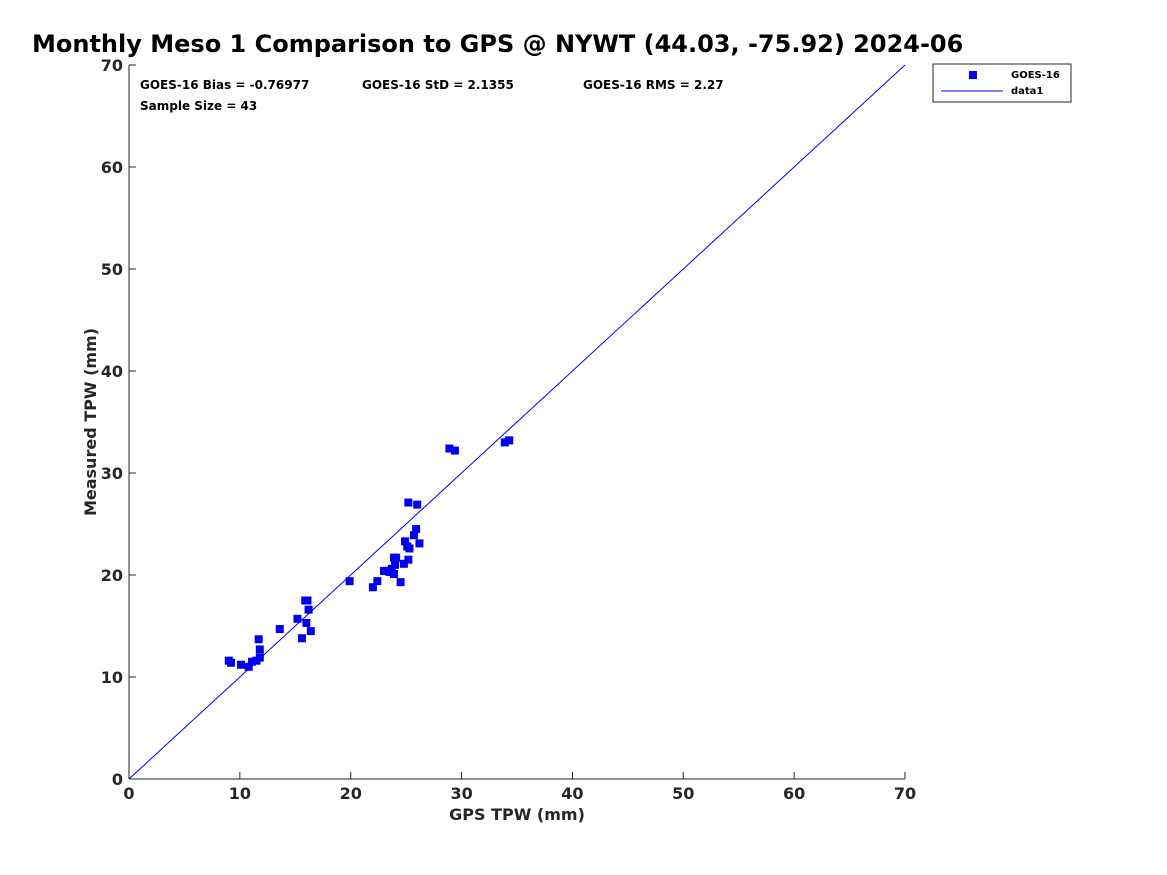  What do you see at coordinates (117, 779) in the screenshot?
I see `y-tick-label: 0` at bounding box center [117, 779].